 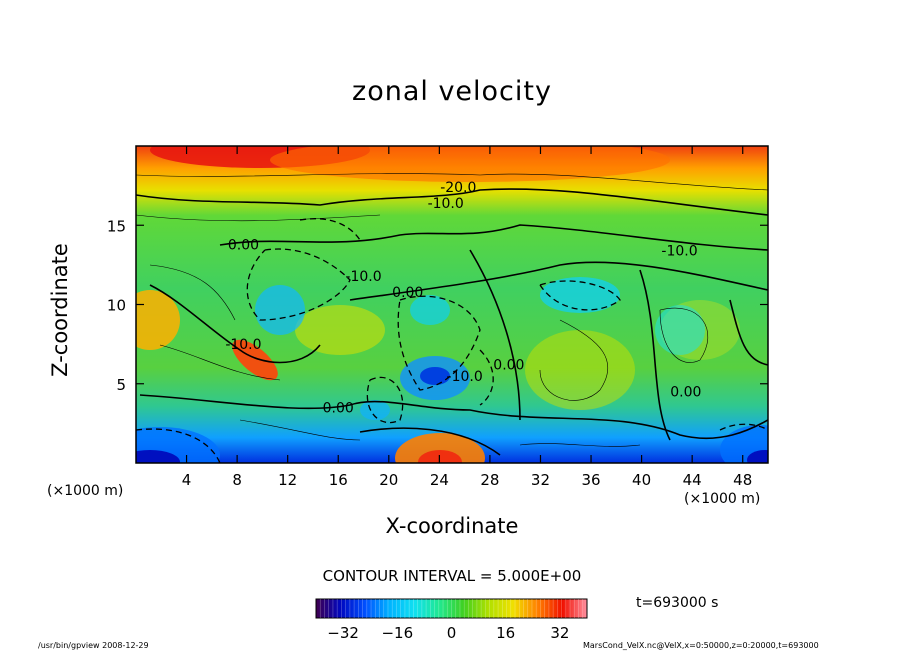 I want to click on y-tick-label: 10, so click(x=116, y=306).